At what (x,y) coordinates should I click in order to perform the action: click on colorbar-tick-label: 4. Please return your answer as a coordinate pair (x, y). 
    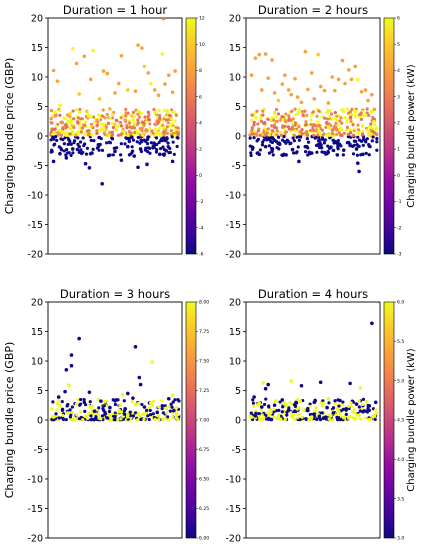
    Looking at the image, I should click on (398, 71).